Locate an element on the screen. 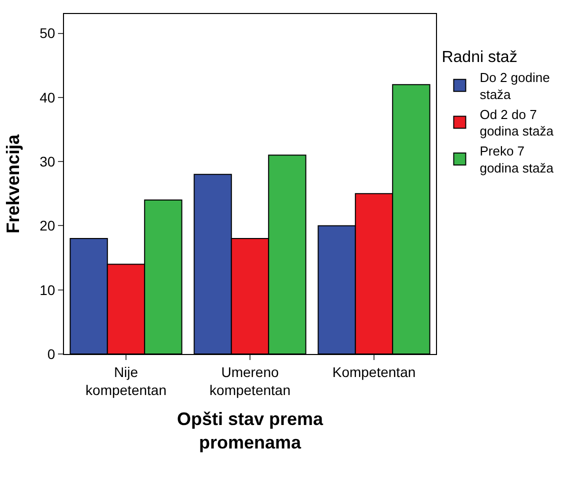 This screenshot has width=586, height=479. legend-label: Od 2 do 7 godina staža is located at coordinates (517, 122).